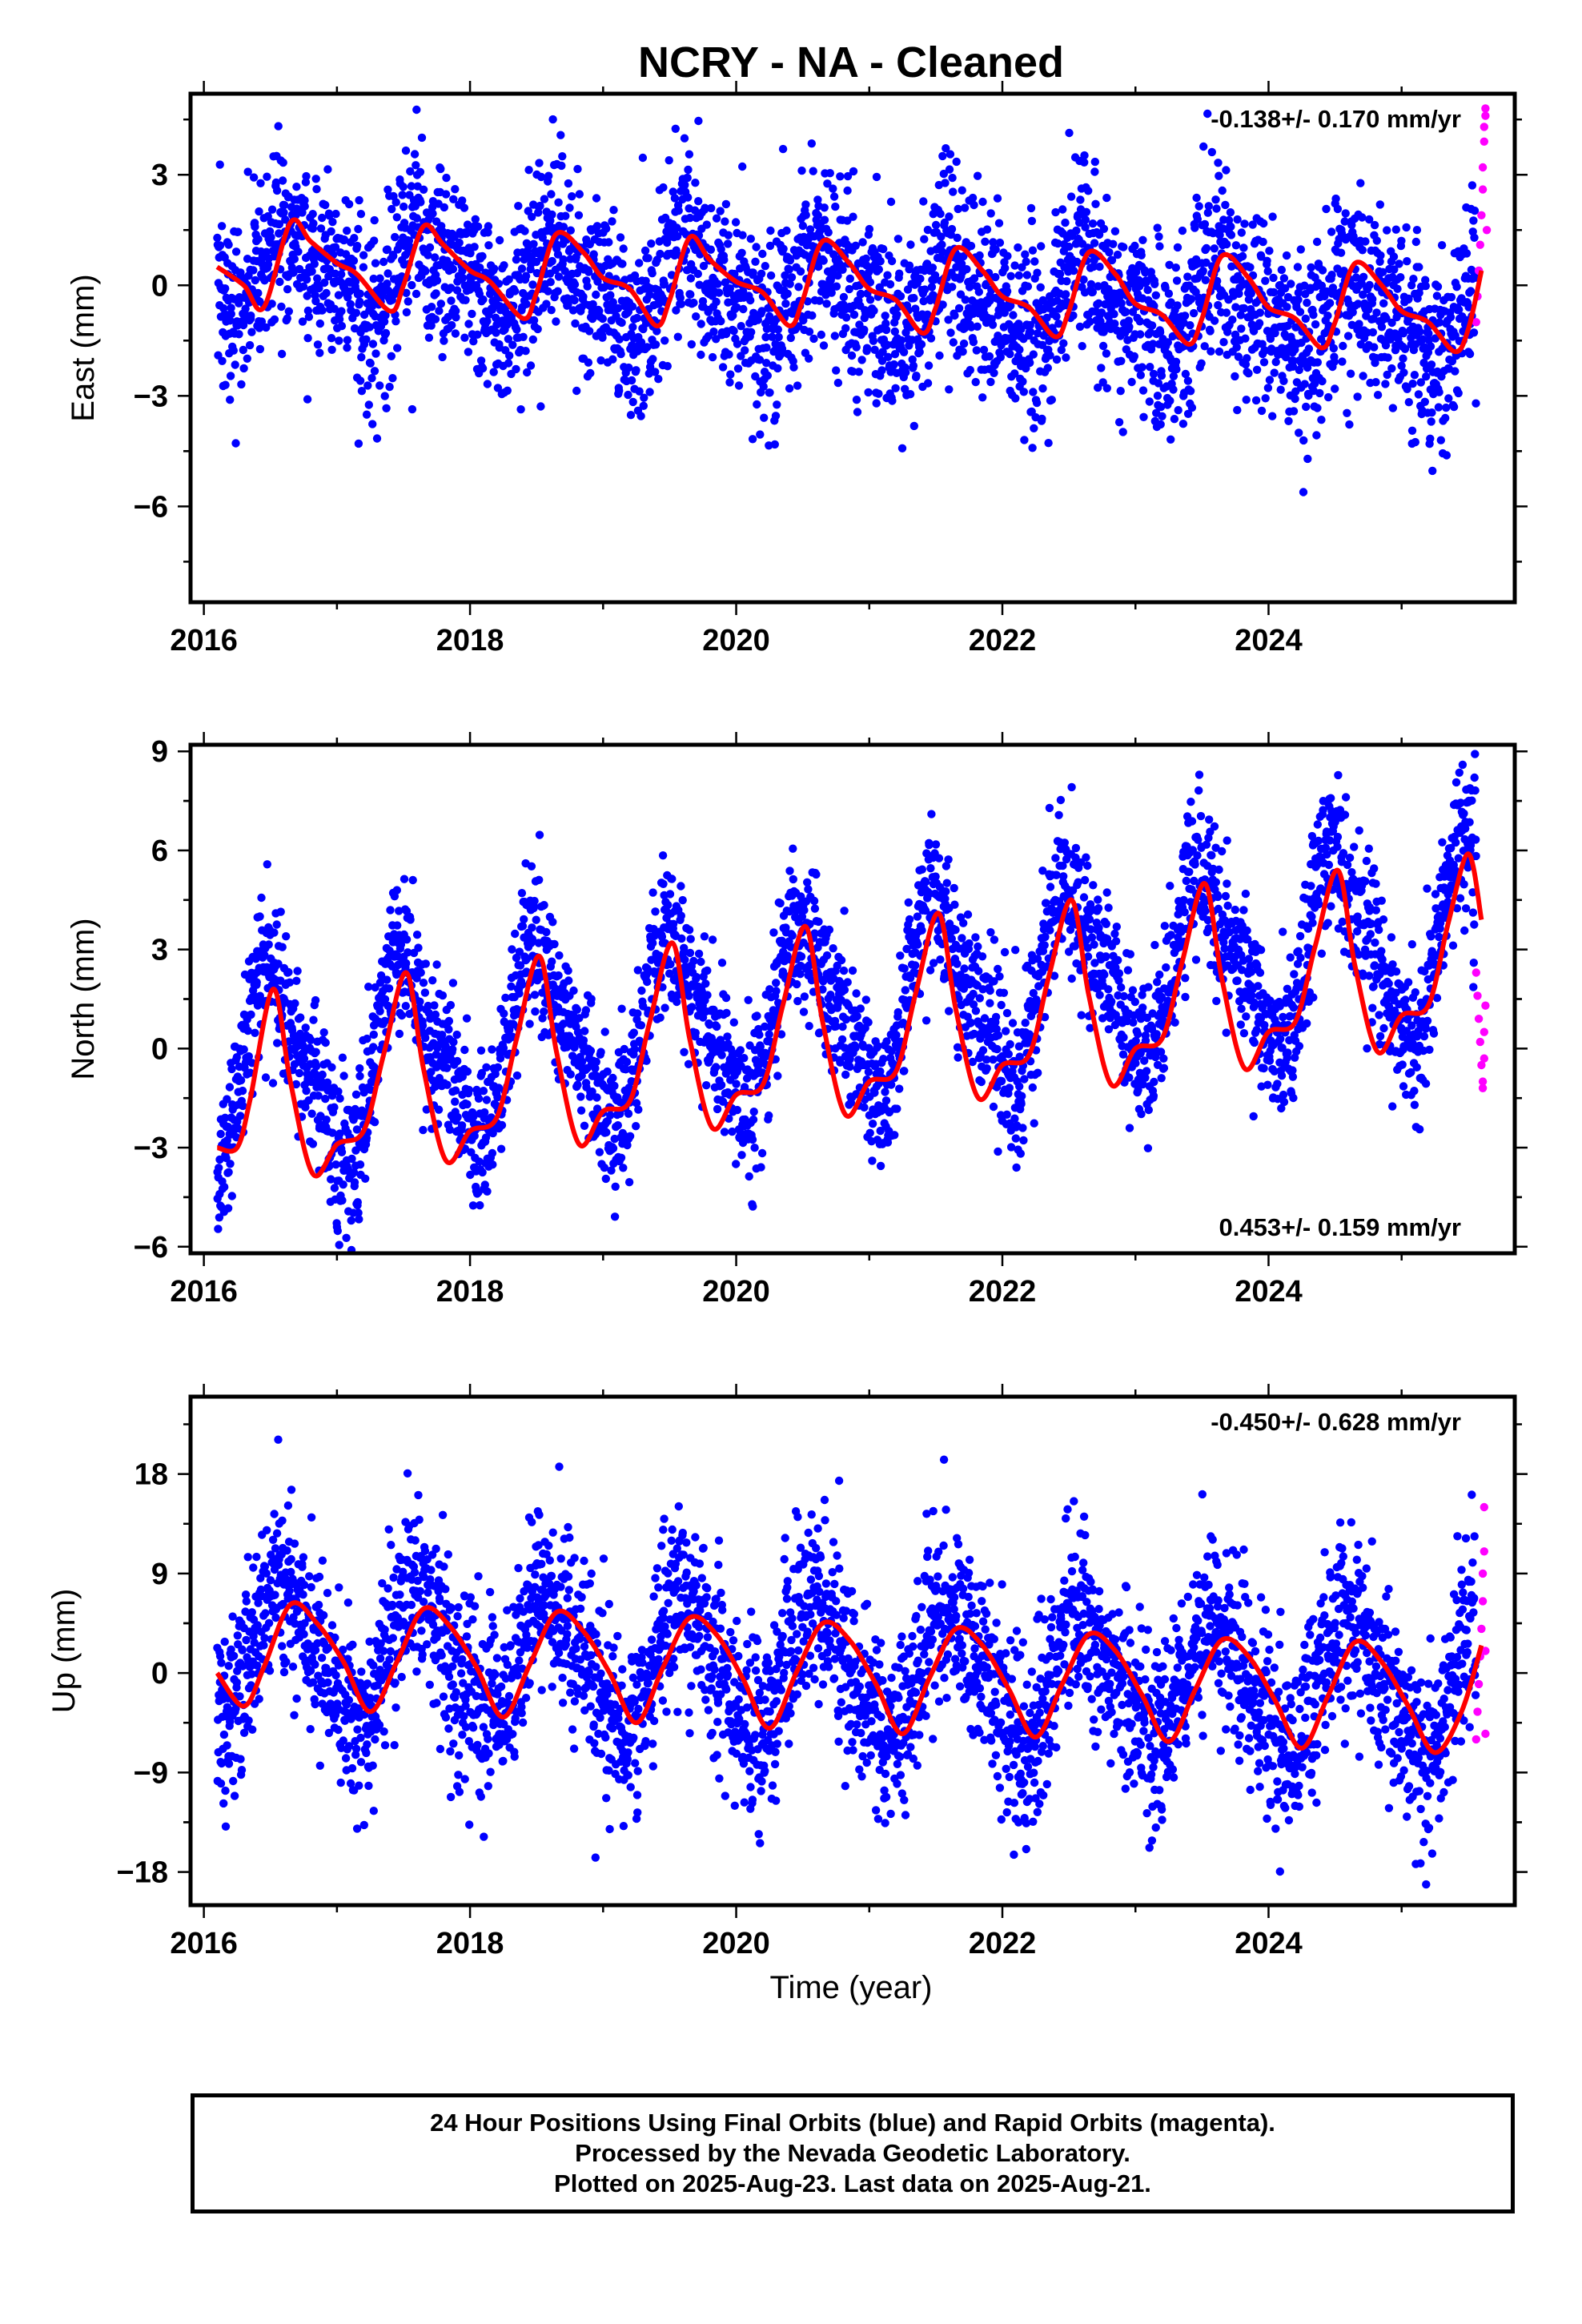  I want to click on x-tick-label: 2020, so click(736, 640).